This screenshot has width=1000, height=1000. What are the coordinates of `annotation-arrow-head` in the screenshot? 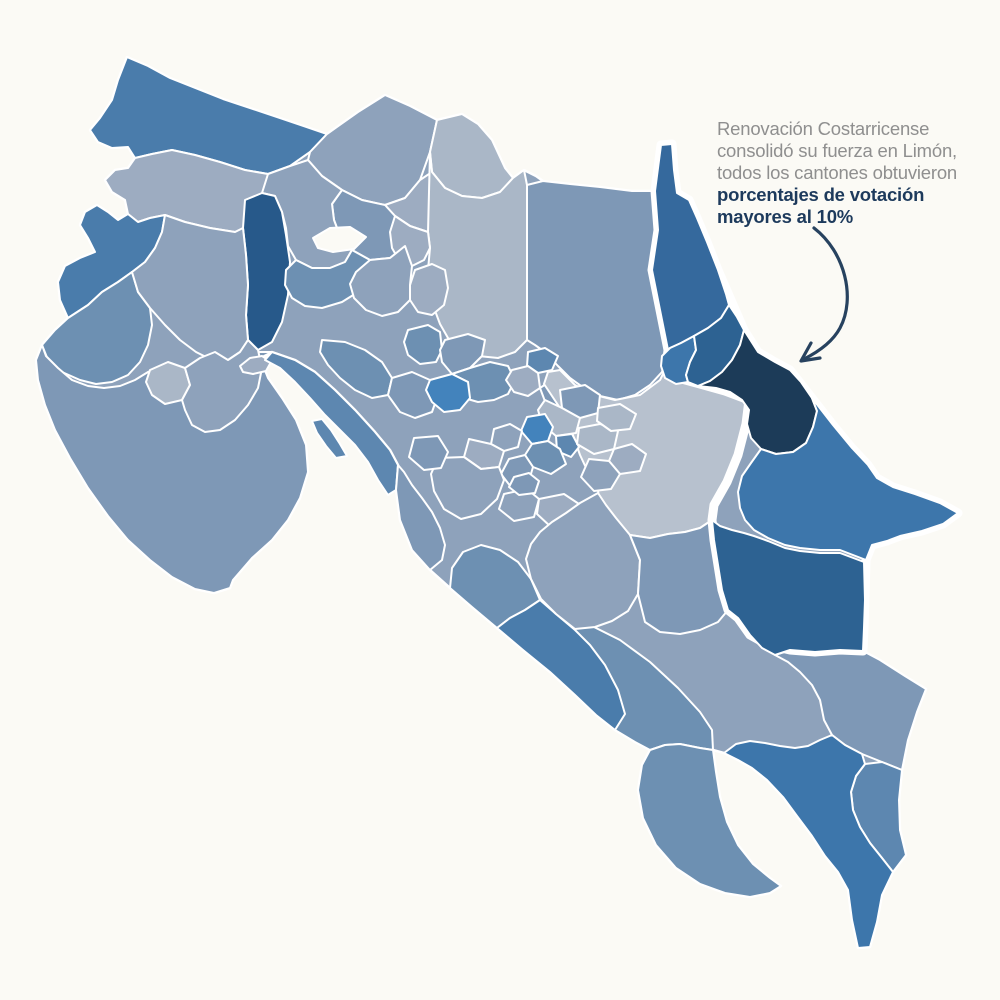 It's located at (810, 352).